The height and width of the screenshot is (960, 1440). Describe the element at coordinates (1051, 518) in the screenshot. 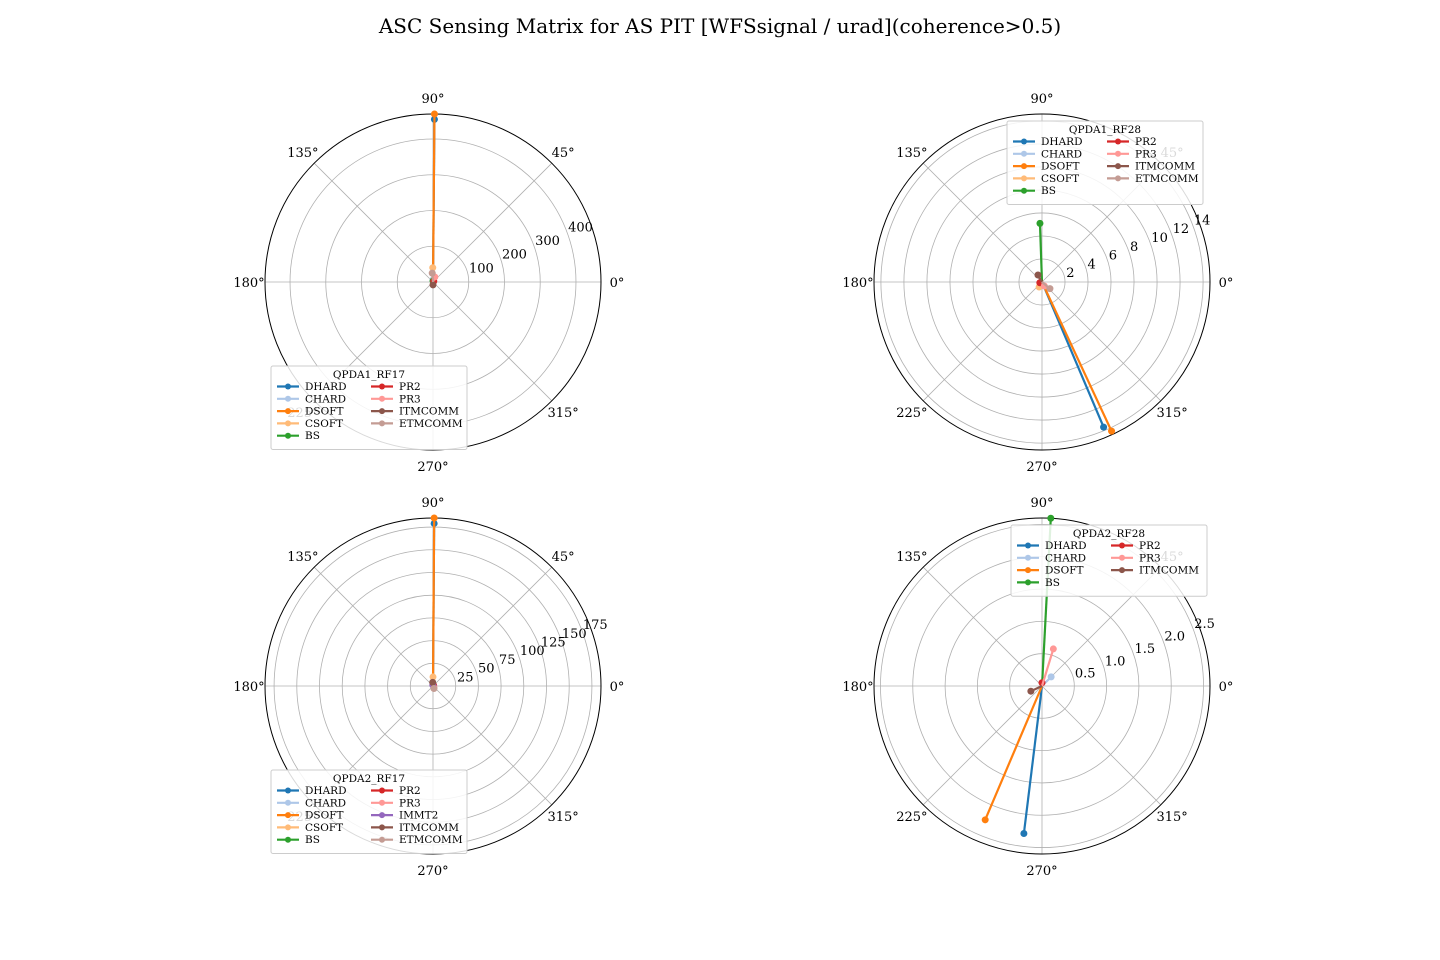

I see `series-marker-bs` at that location.